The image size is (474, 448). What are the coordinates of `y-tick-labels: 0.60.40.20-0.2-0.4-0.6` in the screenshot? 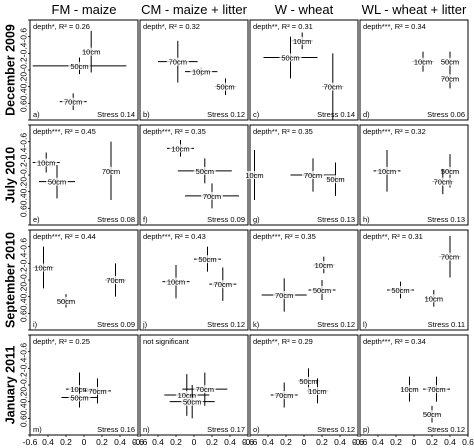 It's located at (23, 70).